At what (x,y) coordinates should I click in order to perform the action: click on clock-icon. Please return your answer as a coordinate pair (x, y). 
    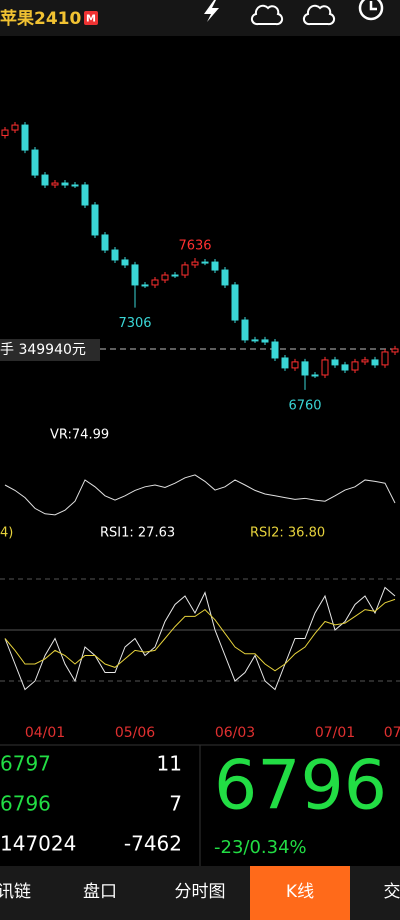
    Looking at the image, I should click on (371, 10).